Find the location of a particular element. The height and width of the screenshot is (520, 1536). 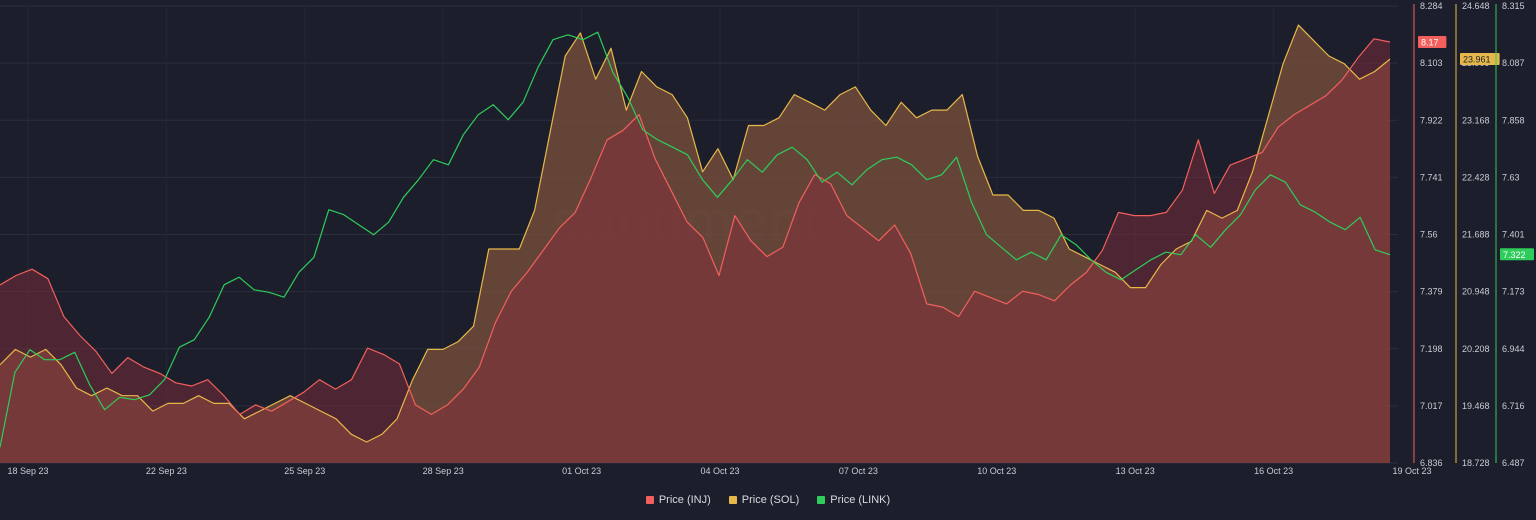

y-tick-label: 6.944 is located at coordinates (1513, 349).